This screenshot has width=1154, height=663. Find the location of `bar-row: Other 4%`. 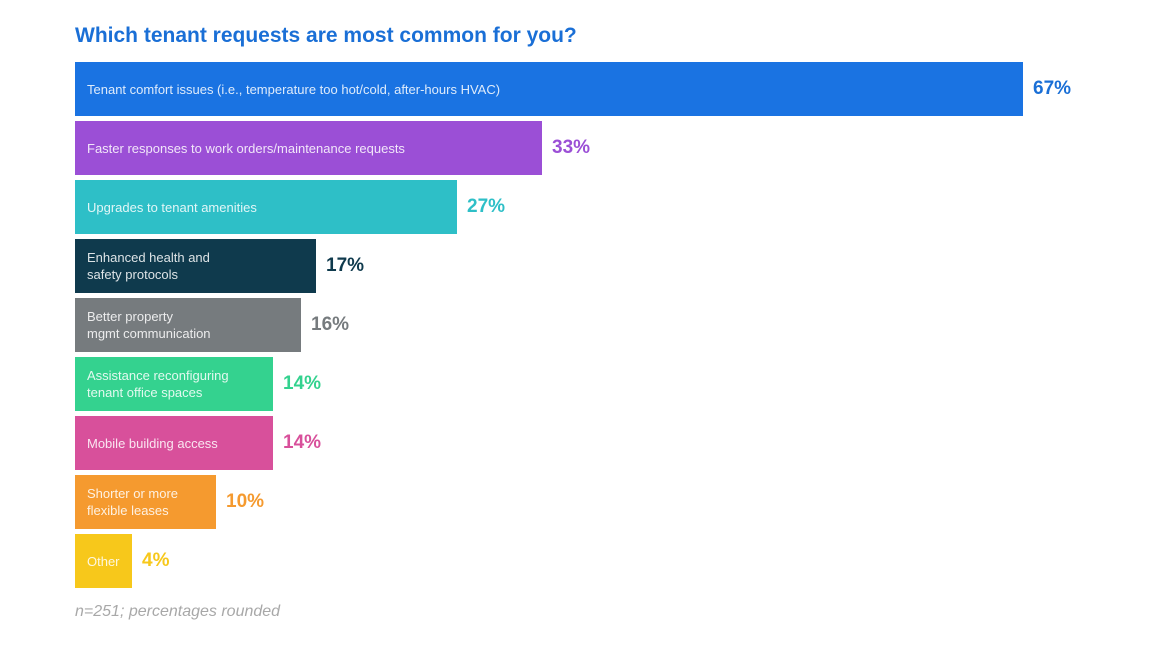

bar-row: Other 4% is located at coordinates (577, 561).